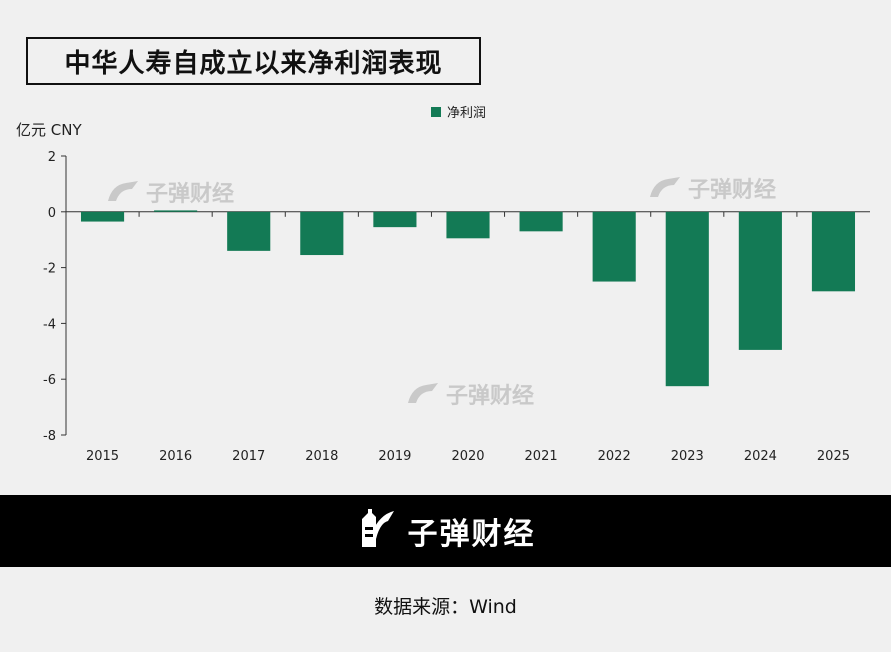  What do you see at coordinates (49, 269) in the screenshot?
I see `y-tick-label: -2` at bounding box center [49, 269].